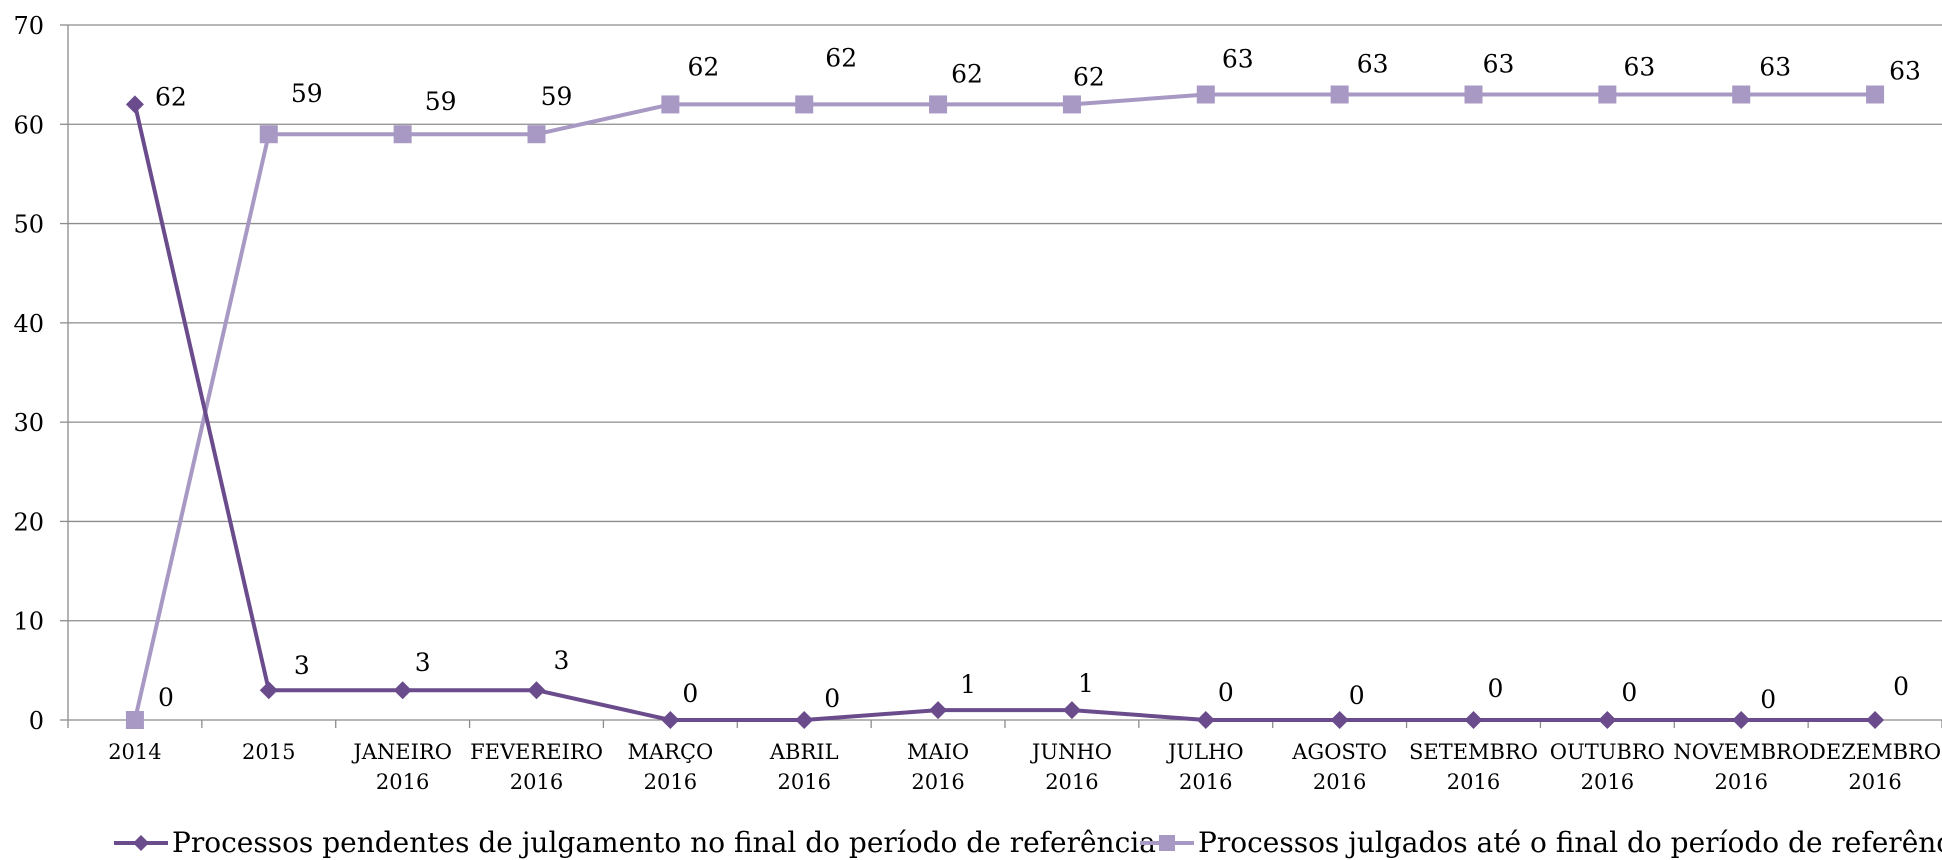 The width and height of the screenshot is (1942, 860). I want to click on x-tick-label: MAIO 2016, so click(938, 767).